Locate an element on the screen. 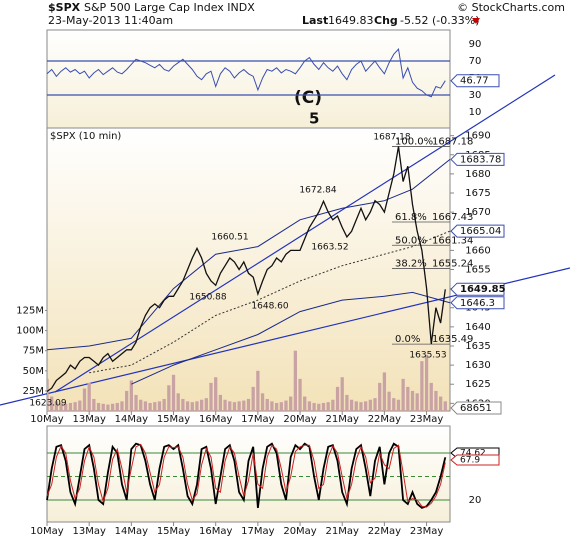  fib-value: 1661.34 is located at coordinates (452, 240).